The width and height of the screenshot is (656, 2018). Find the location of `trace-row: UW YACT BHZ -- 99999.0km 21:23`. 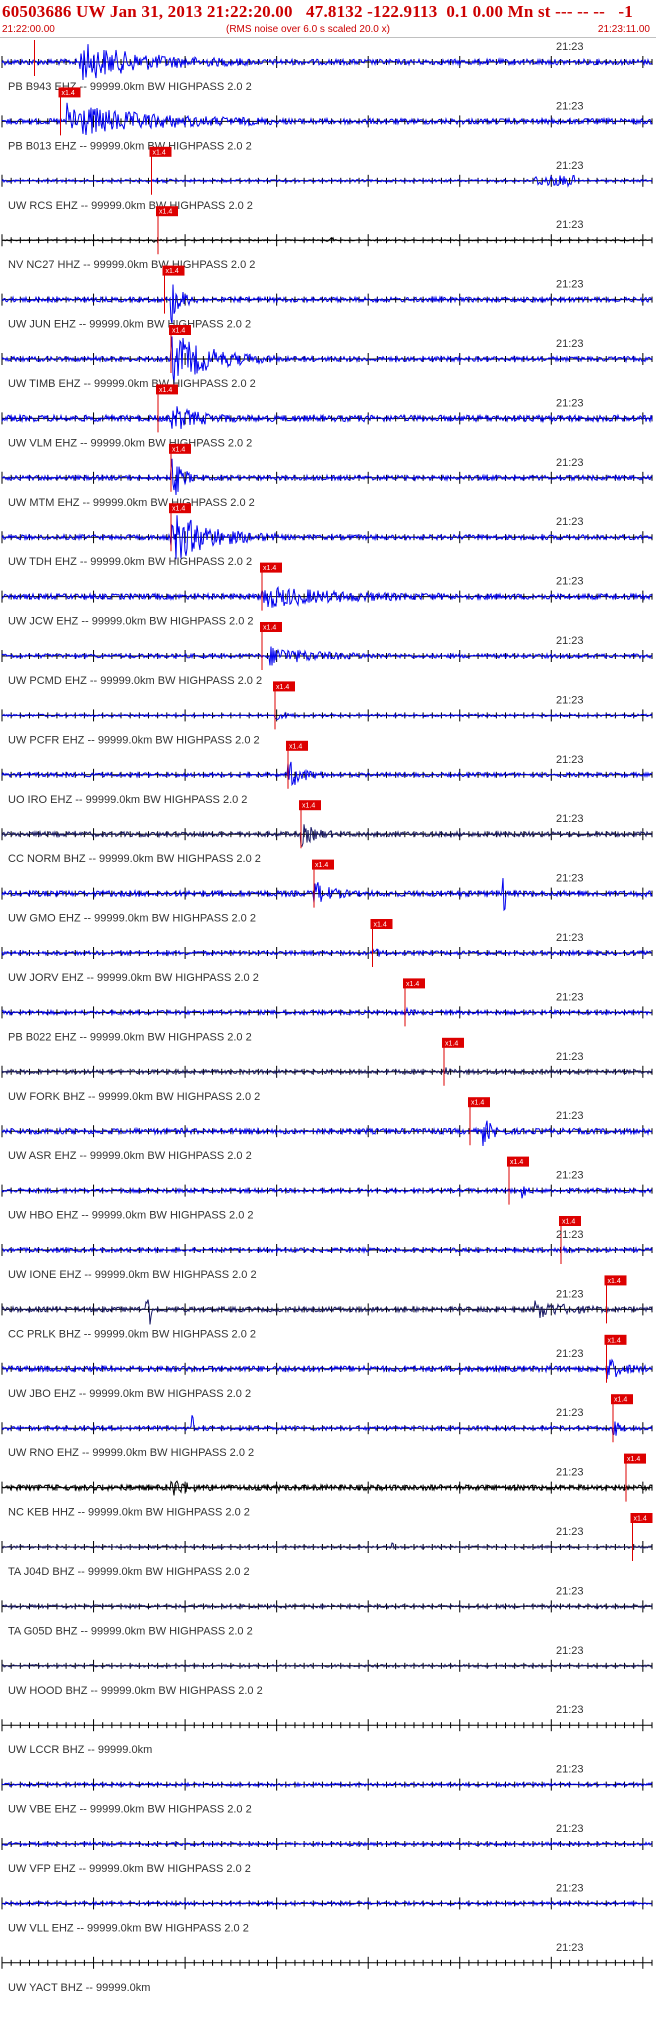

trace-row: UW YACT BHZ -- 99999.0km 21:23 is located at coordinates (327, 1968).